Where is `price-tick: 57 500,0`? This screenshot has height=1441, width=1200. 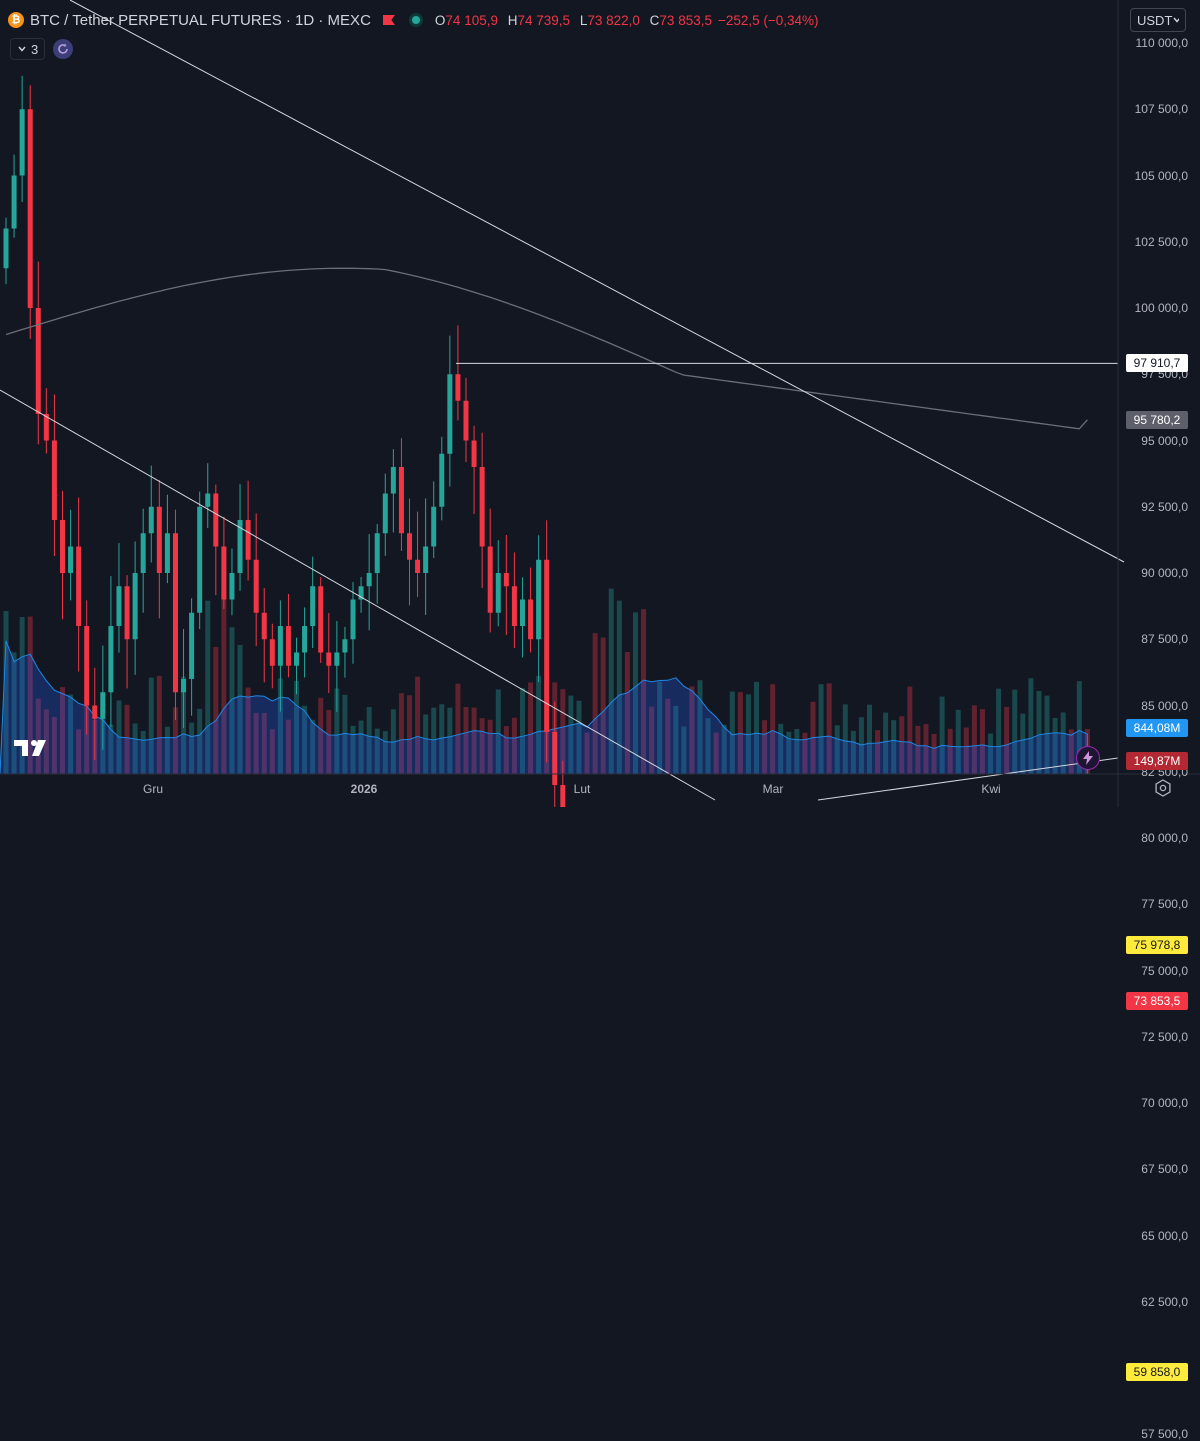
price-tick: 57 500,0 is located at coordinates (1164, 1434).